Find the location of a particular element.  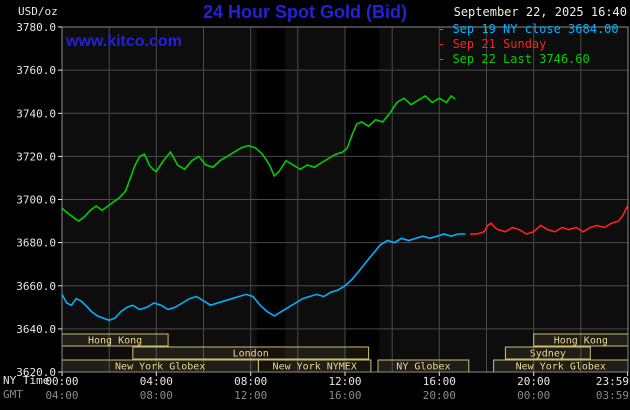

kitco-watermark-link: www.kitco.com is located at coordinates (124, 41).